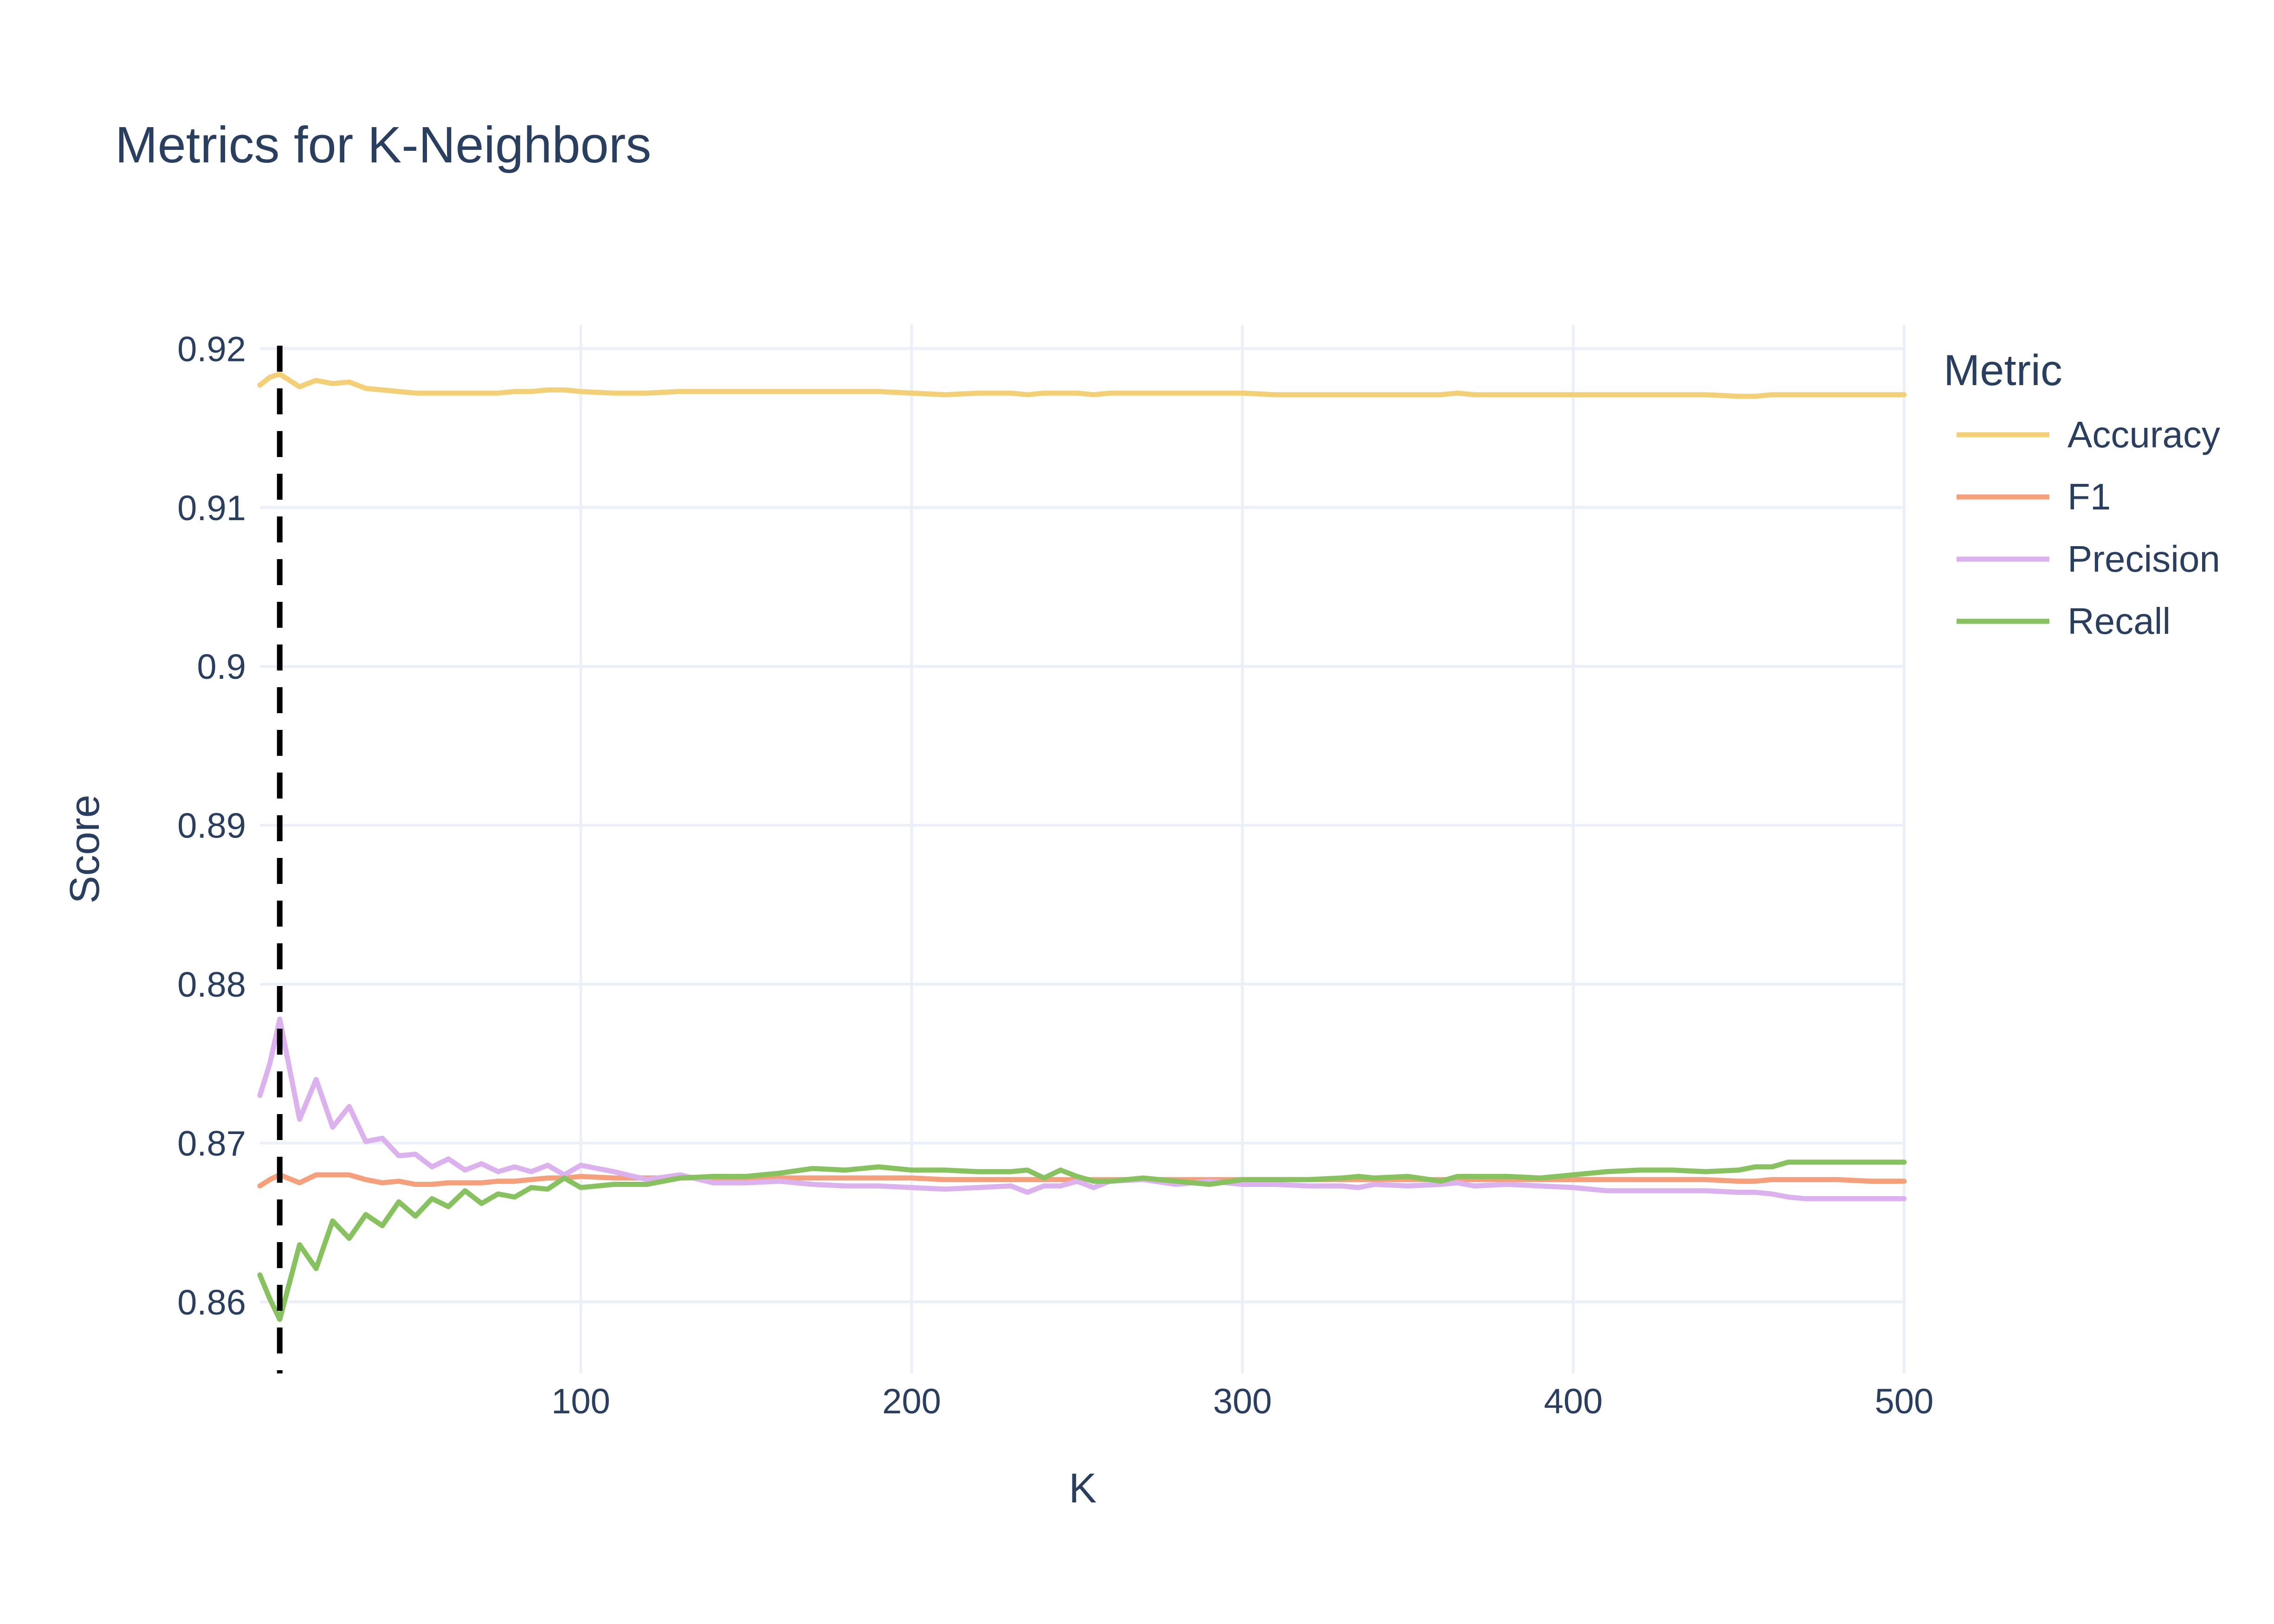  Describe the element at coordinates (211, 1144) in the screenshot. I see `y-tick-label: 0.87` at that location.